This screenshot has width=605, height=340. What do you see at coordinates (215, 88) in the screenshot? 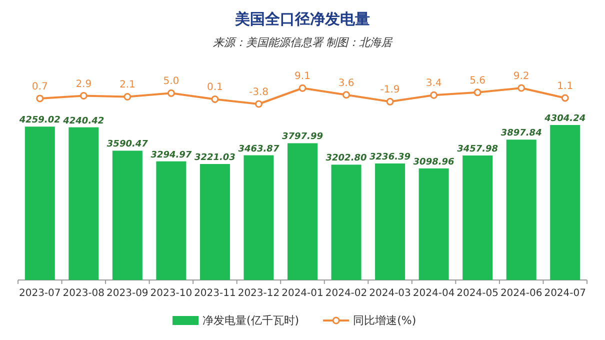
I see `data-label: 0.1` at bounding box center [215, 88].